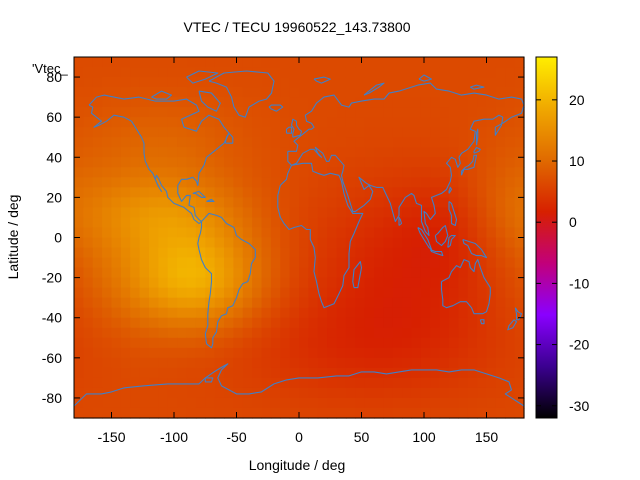 This screenshot has height=480, width=640. What do you see at coordinates (202, 77) in the screenshot?
I see `coastline-ellesmere-island` at bounding box center [202, 77].